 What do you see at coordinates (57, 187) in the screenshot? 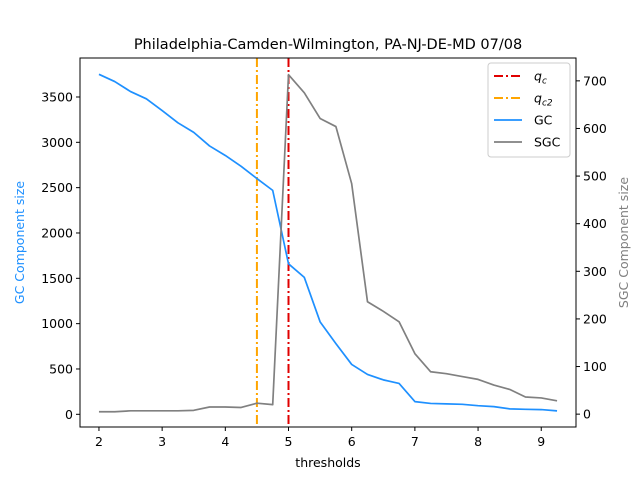
I see `y-left-tick-label: 2500` at bounding box center [57, 187].